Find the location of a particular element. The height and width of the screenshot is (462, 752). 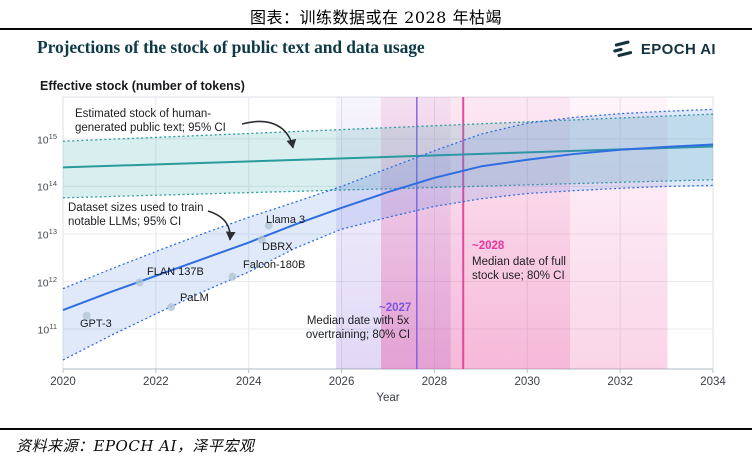

x-tick-label: 2022 is located at coordinates (156, 382).